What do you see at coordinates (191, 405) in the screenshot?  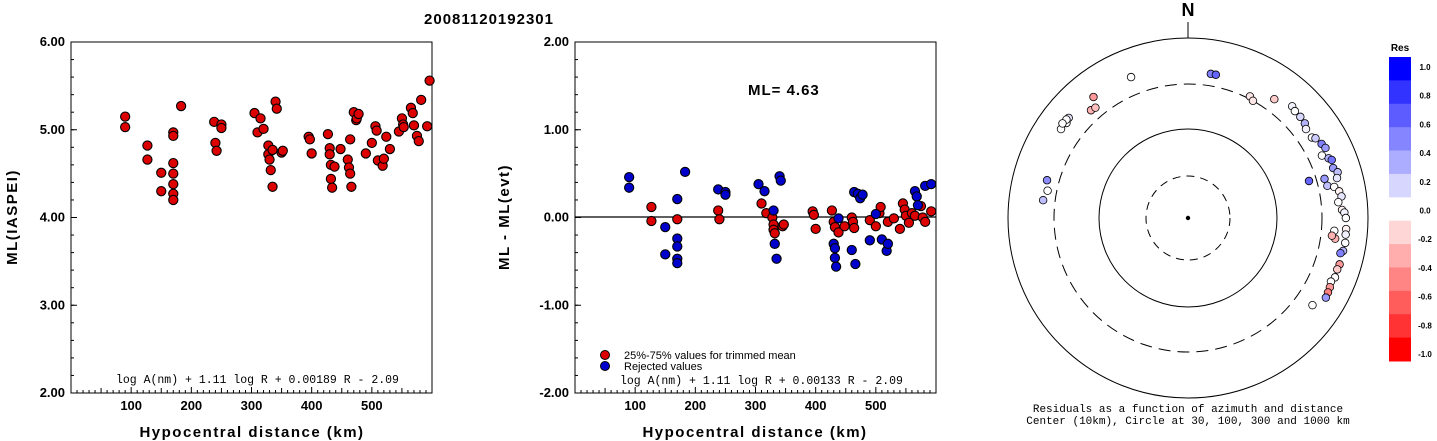 I see `x-tick-label: 200` at bounding box center [191, 405].